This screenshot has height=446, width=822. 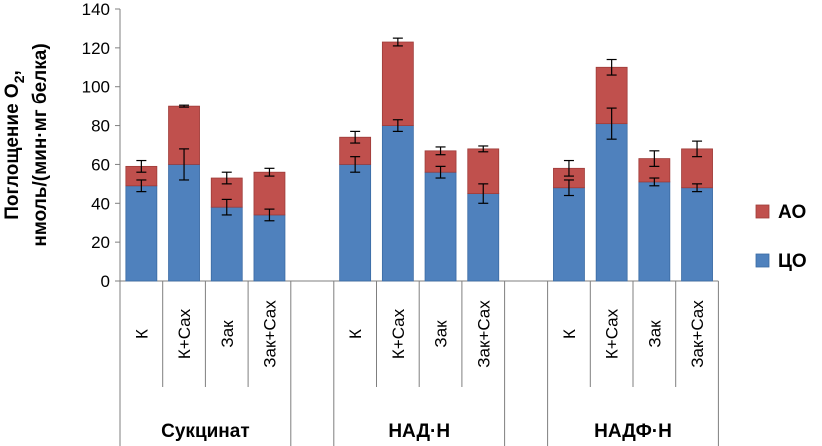 I want to click on y-tick-label: 40, so click(x=100, y=203).